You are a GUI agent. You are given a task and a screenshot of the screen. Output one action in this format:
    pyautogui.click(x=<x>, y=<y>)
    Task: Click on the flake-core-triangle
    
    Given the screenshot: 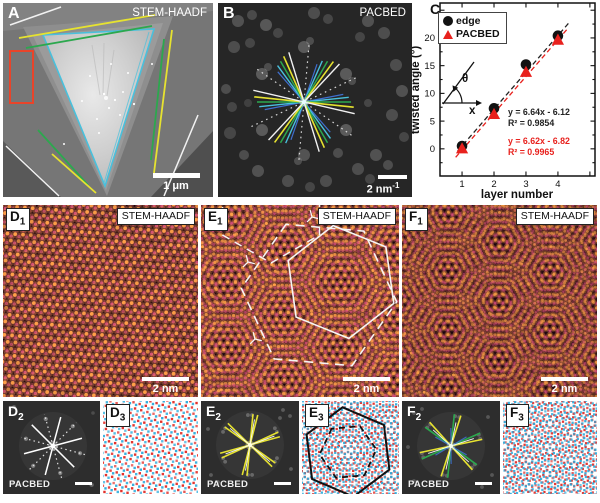 What is the action you would take?
    pyautogui.click(x=98, y=107)
    